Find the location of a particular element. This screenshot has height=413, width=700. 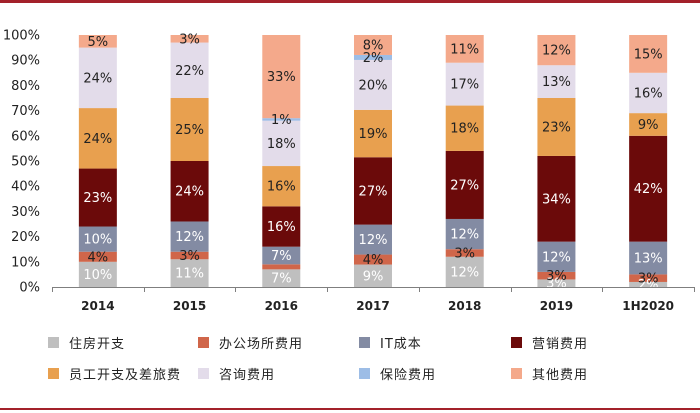

legend-label: 住房开支 is located at coordinates (97, 344).